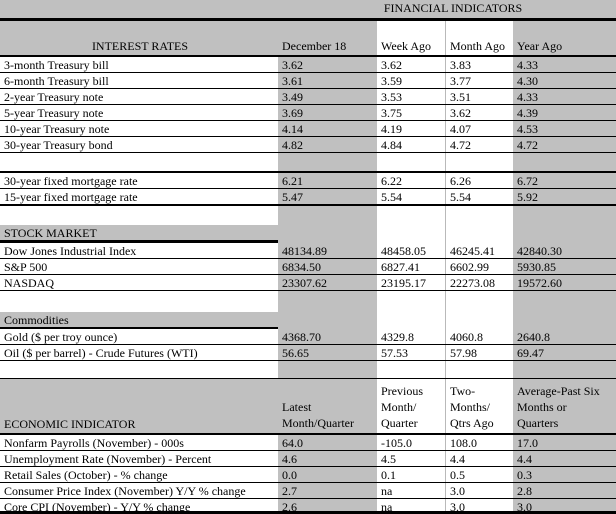  What do you see at coordinates (564, 112) in the screenshot?
I see `value-cell: 4.39` at bounding box center [564, 112].